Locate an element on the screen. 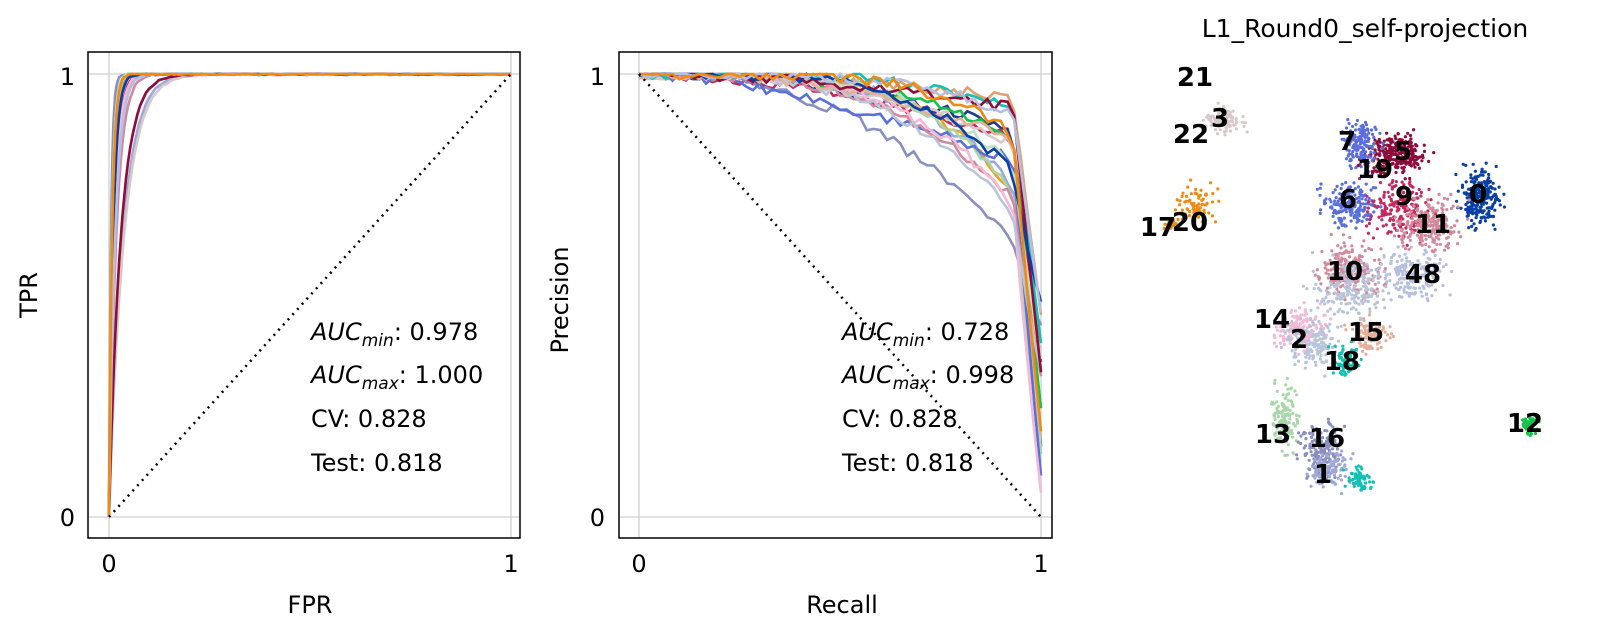 The height and width of the screenshot is (637, 1602). pr-auc-max: AUCmax: 0.998 is located at coordinates (927, 377).